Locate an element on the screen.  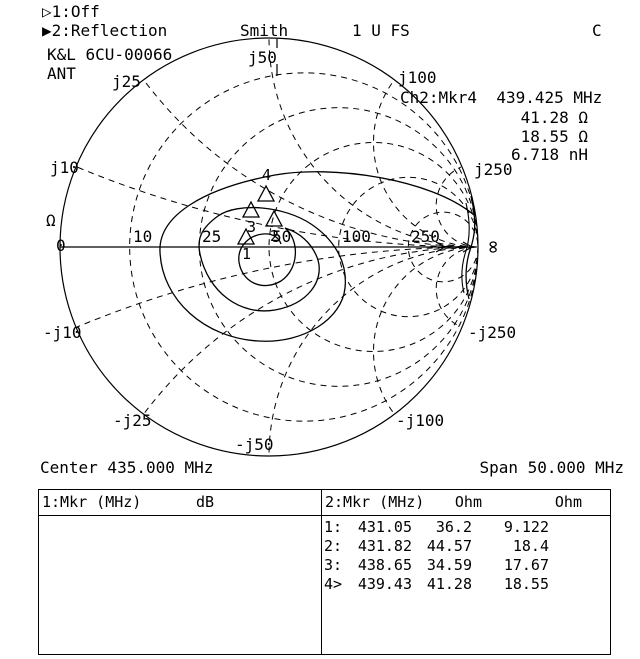
marker-1-triangle is located at coordinates (246, 236).